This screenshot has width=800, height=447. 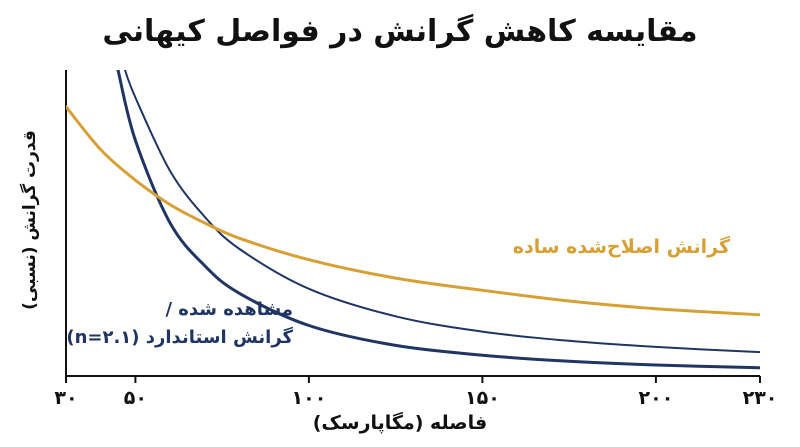 I want to click on x-axis-label: فاصله (مگاپارسک), so click(x=400, y=423).